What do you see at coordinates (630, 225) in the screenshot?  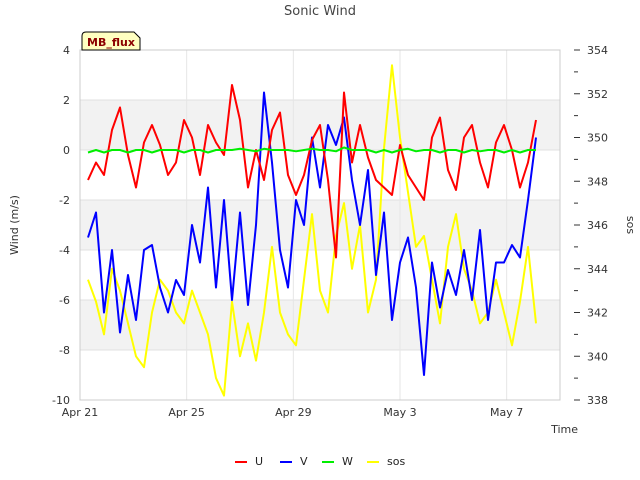 I see `y-right-axis-title: sos` at bounding box center [630, 225].